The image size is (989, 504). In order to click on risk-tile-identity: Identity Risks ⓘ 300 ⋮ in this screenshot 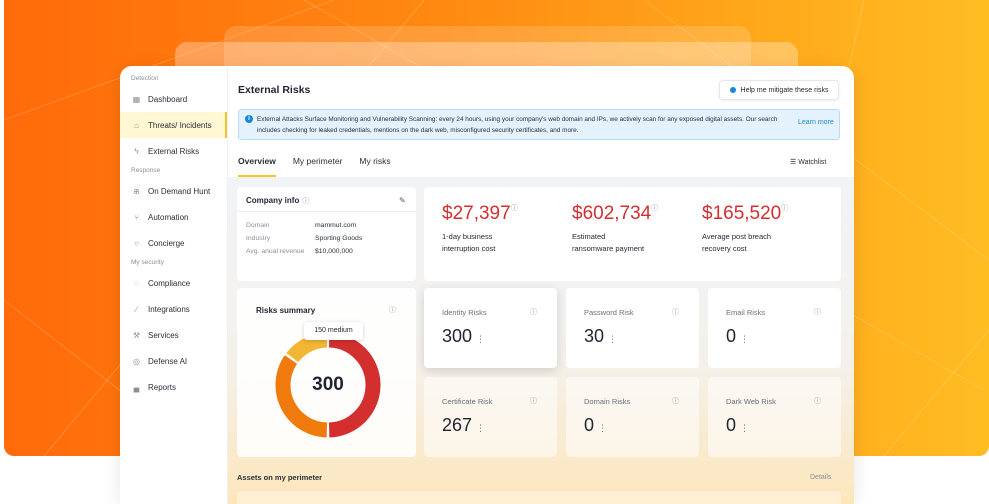, I will do `click(490, 328)`.